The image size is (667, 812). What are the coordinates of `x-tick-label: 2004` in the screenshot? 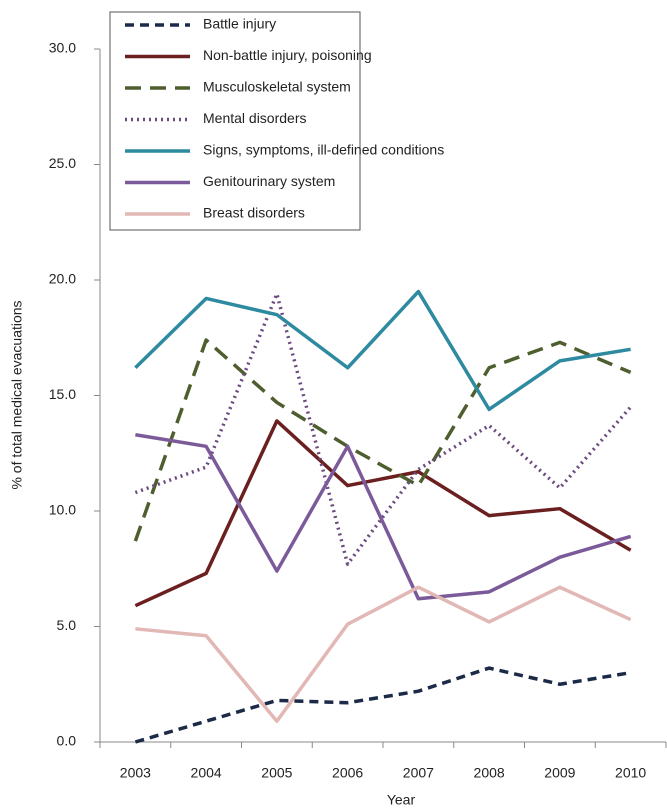 It's located at (206, 773).